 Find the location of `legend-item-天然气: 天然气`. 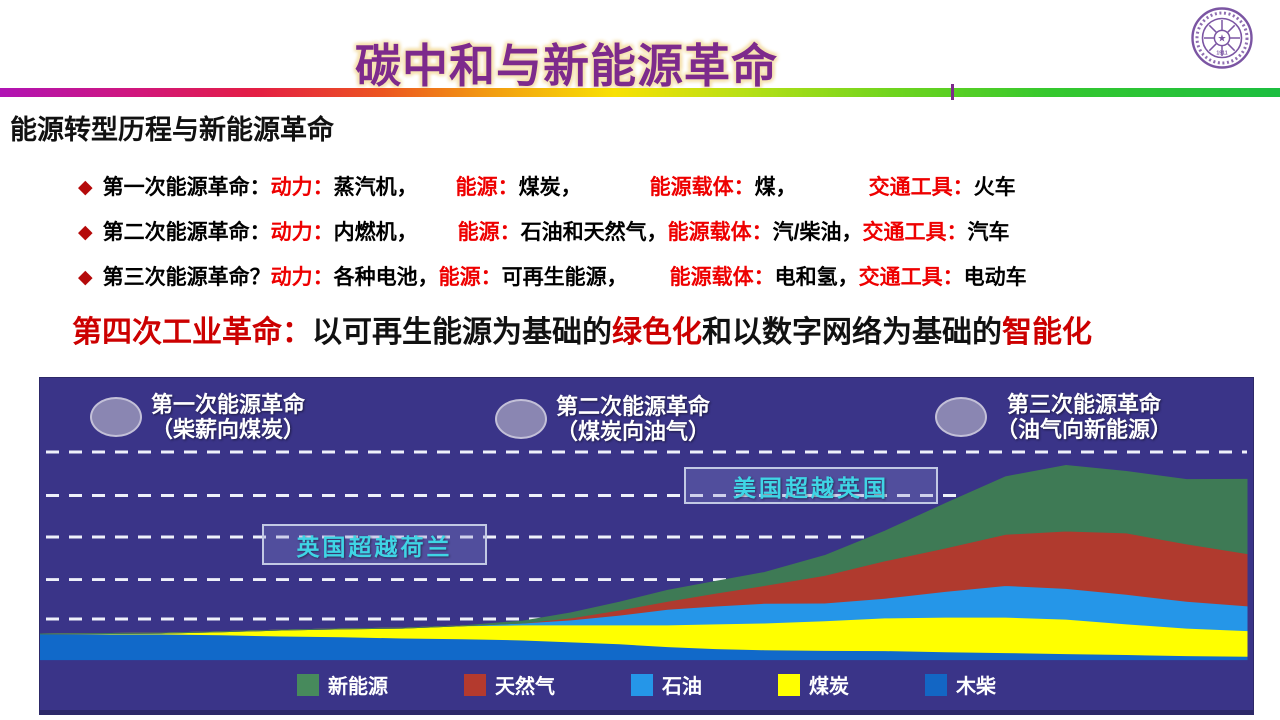

legend-item-天然气: 天然气 is located at coordinates (509, 684).